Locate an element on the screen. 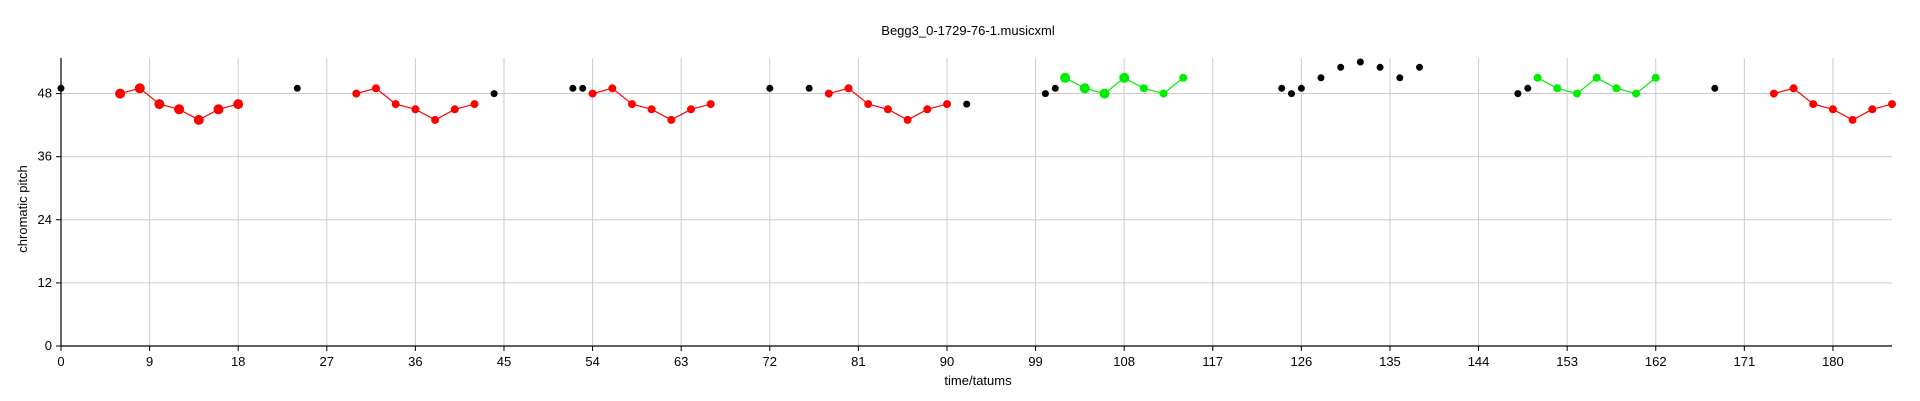 The image size is (1920, 401). x-tick-label: 18 is located at coordinates (238, 361).